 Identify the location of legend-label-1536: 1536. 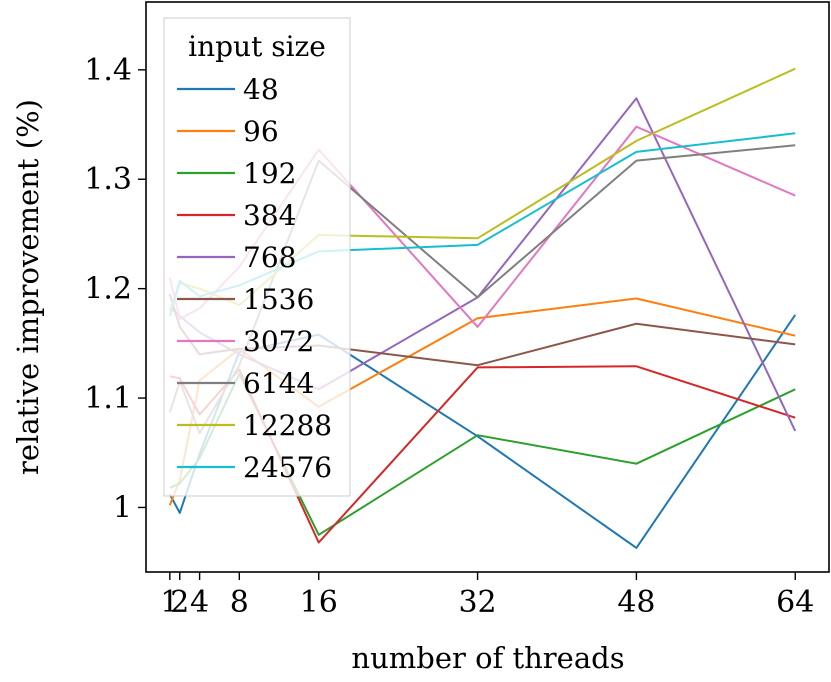
(278, 299).